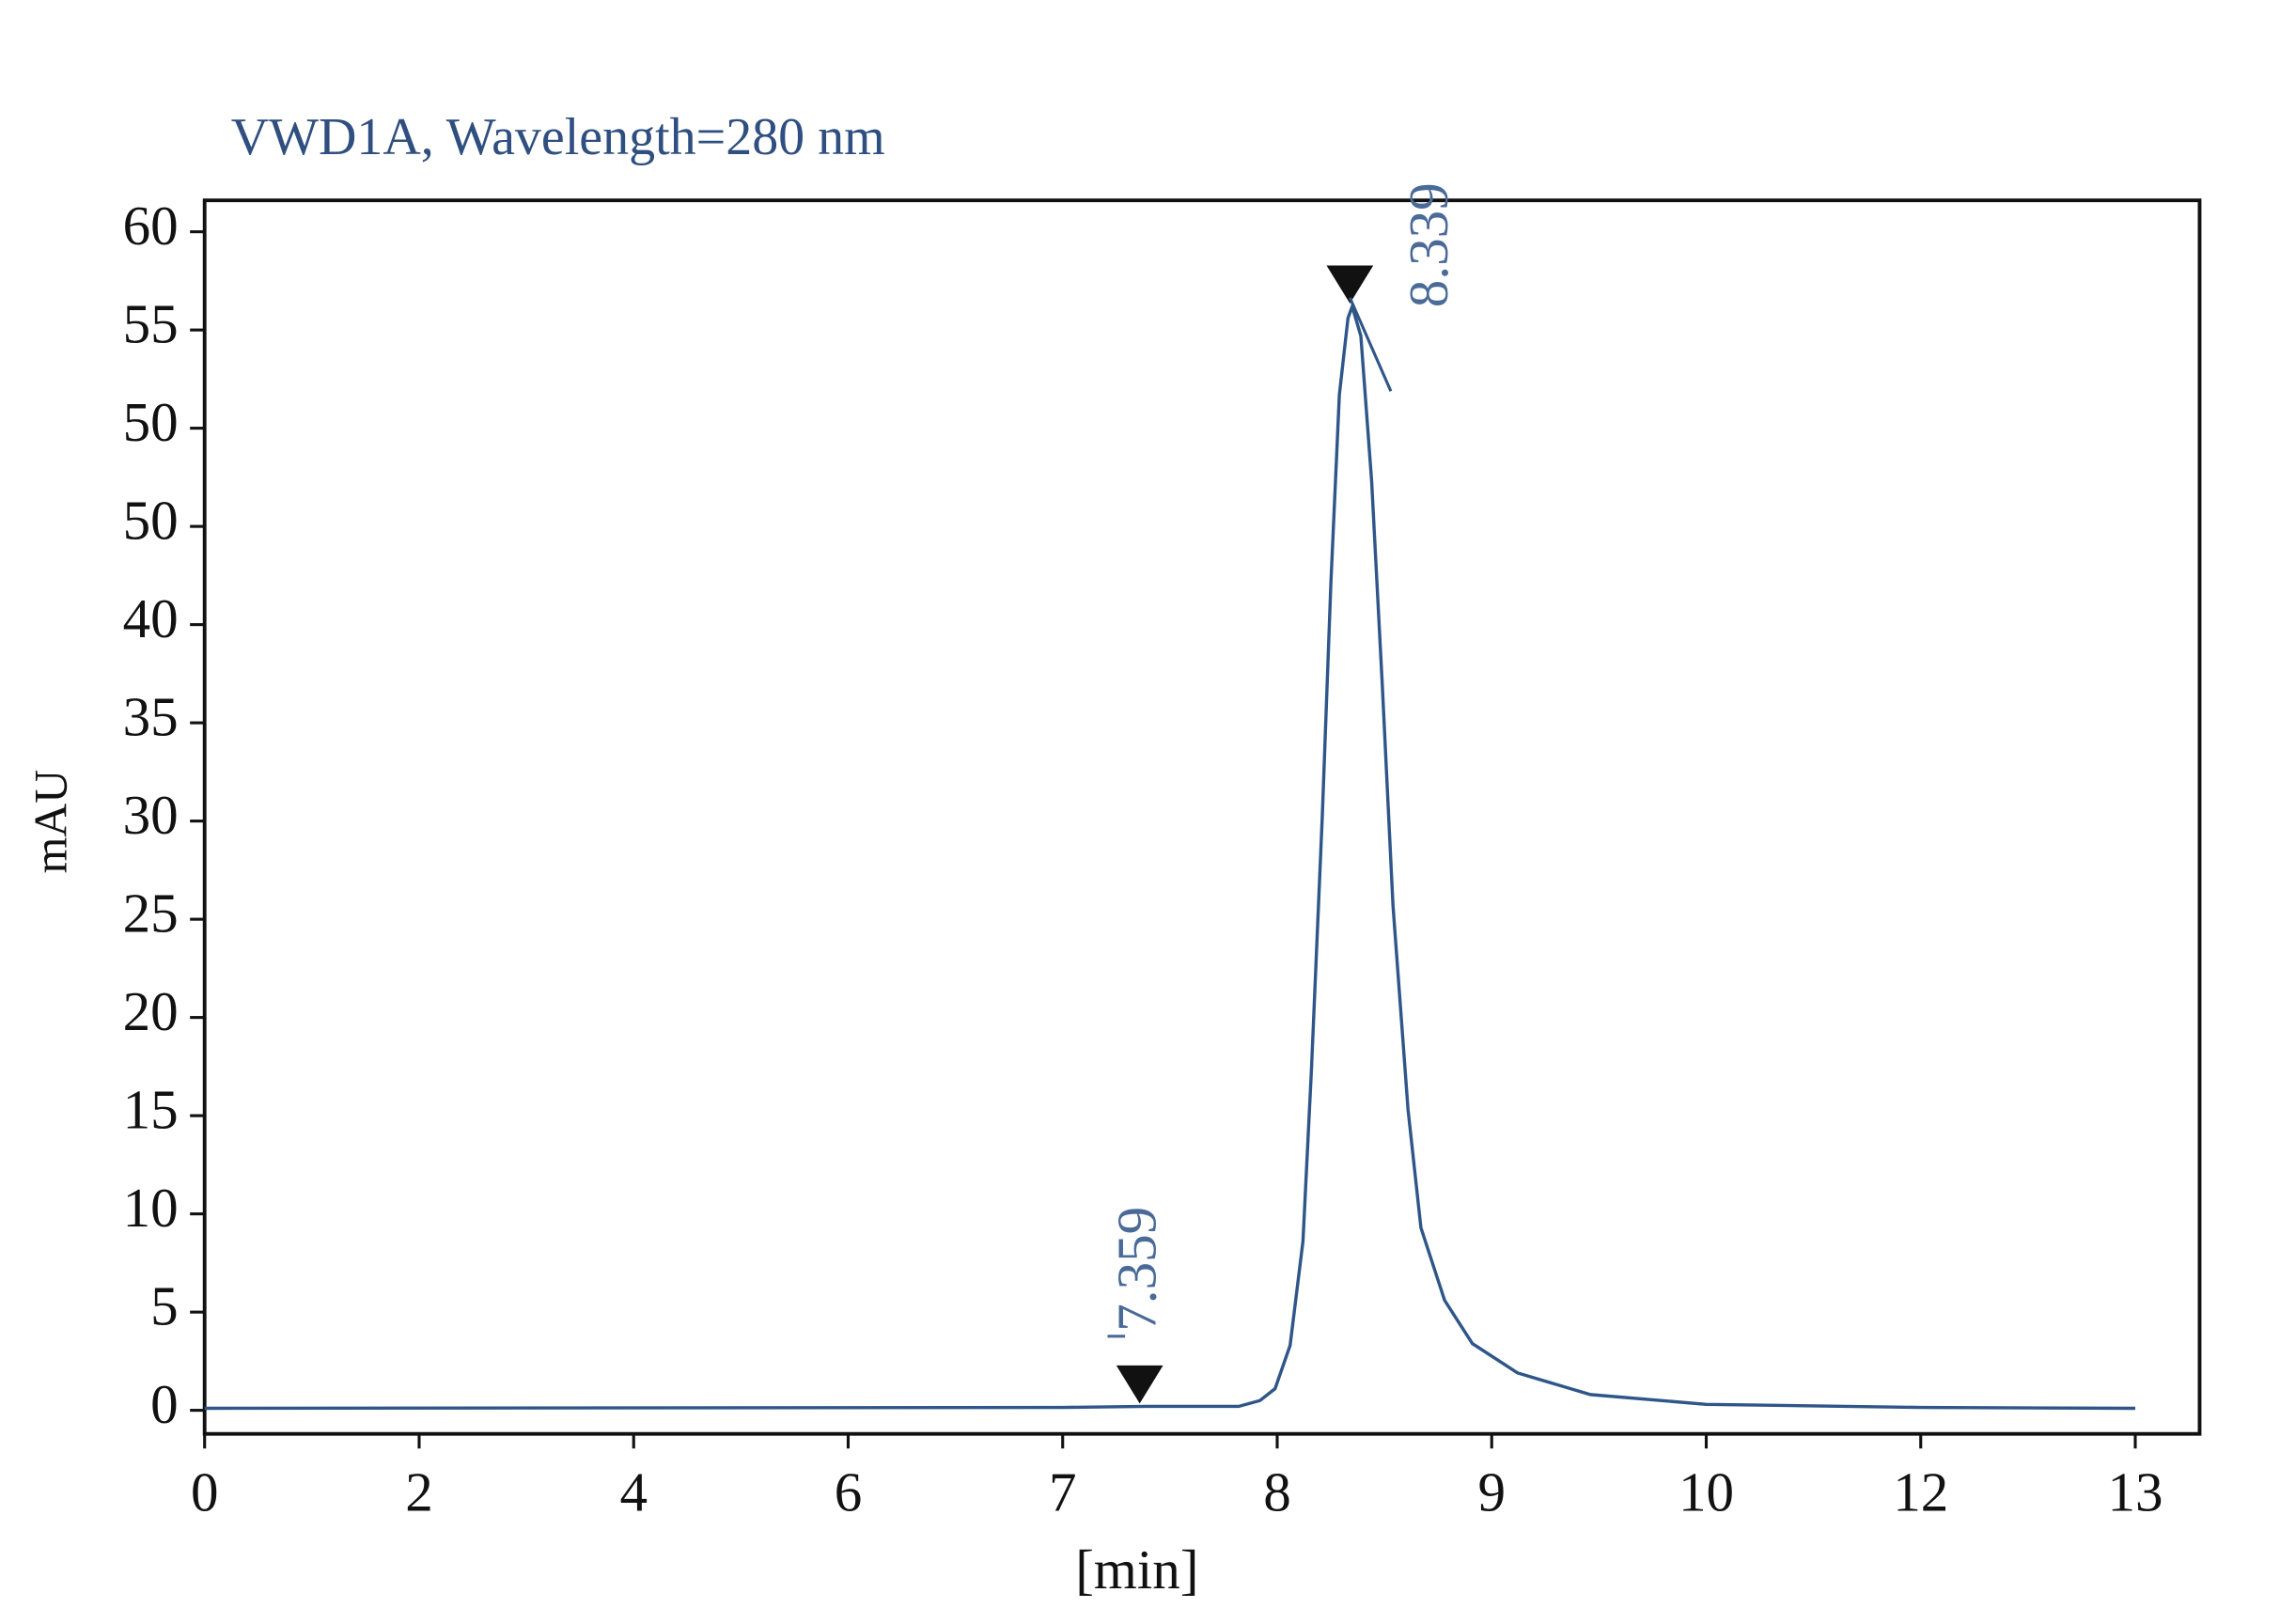  I want to click on y-tick-label: 25, so click(151, 913).